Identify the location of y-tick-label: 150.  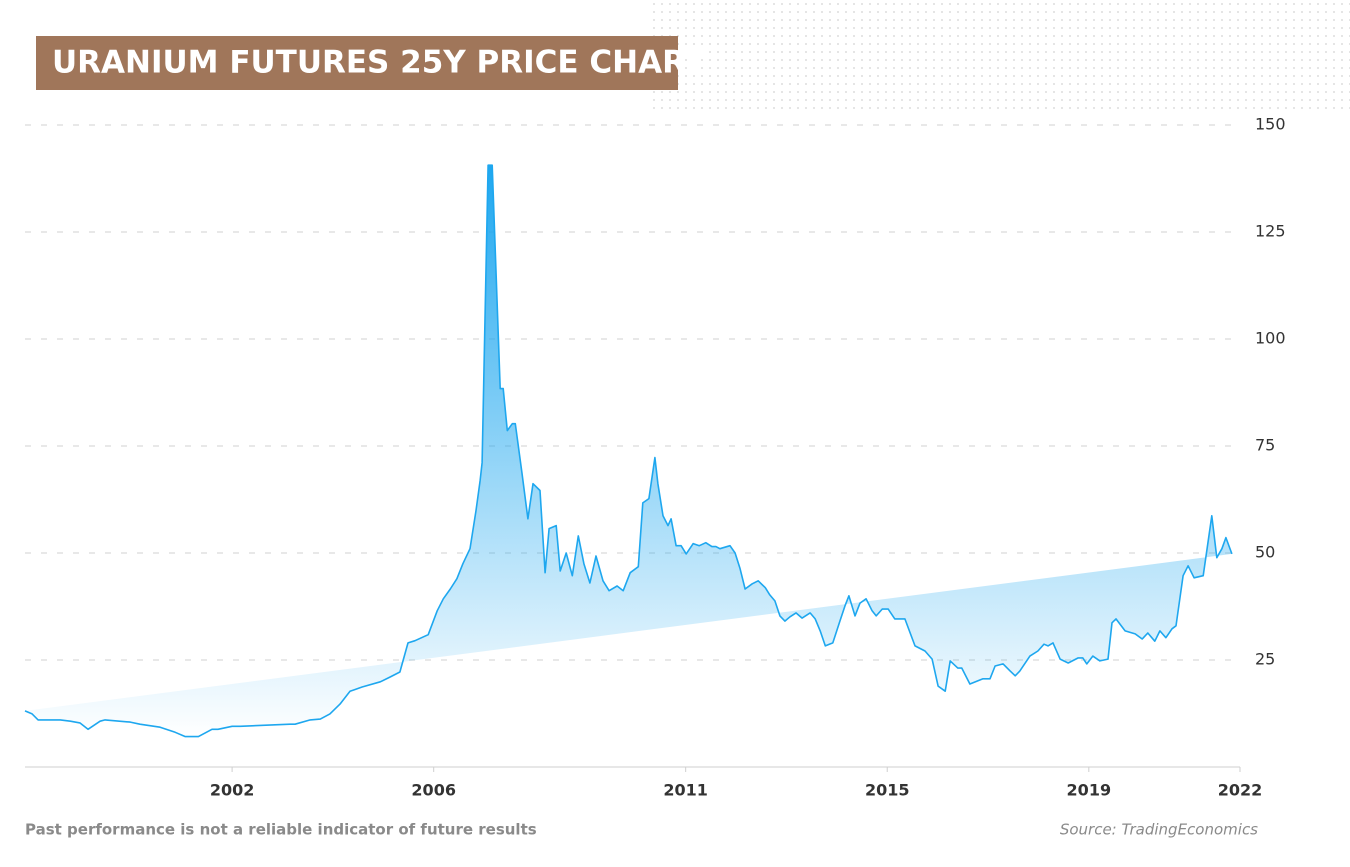
(1270, 124).